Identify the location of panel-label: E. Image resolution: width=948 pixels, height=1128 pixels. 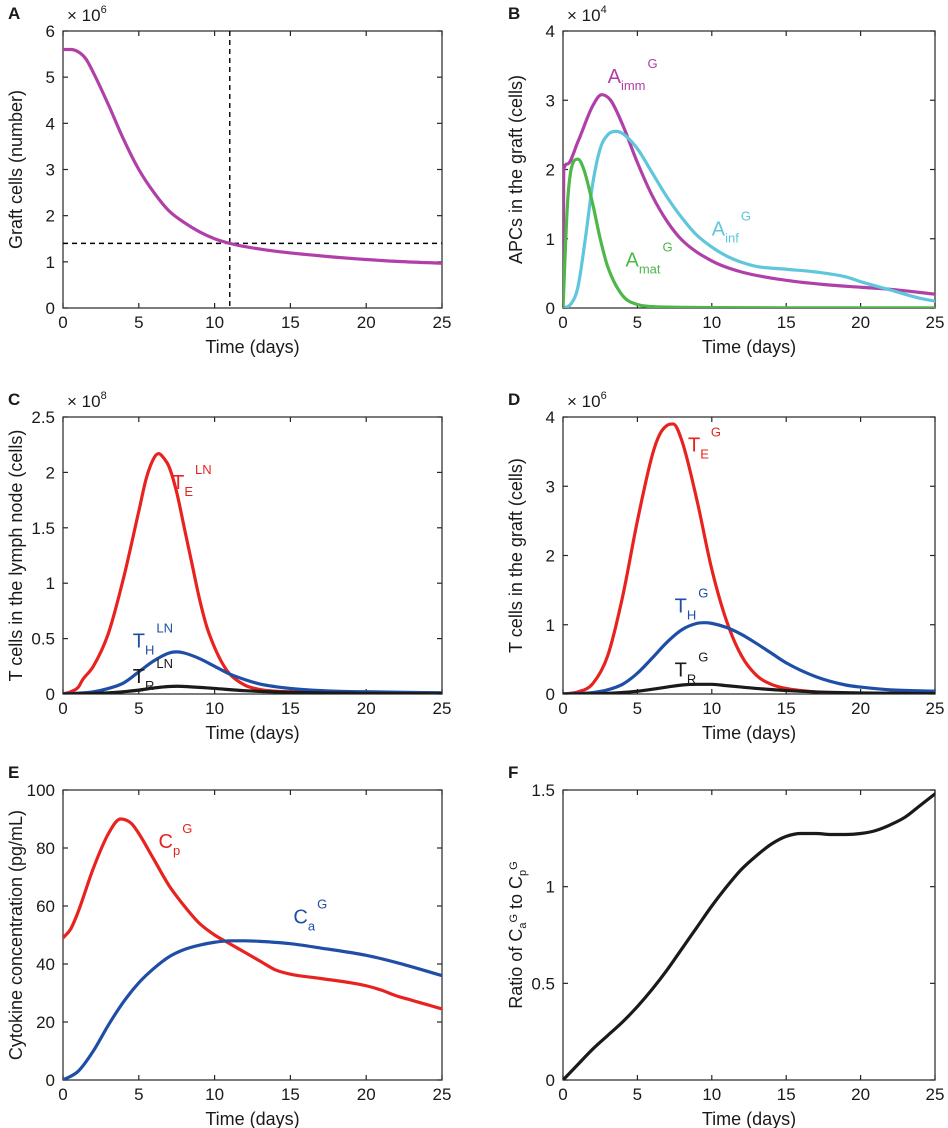
(13, 772).